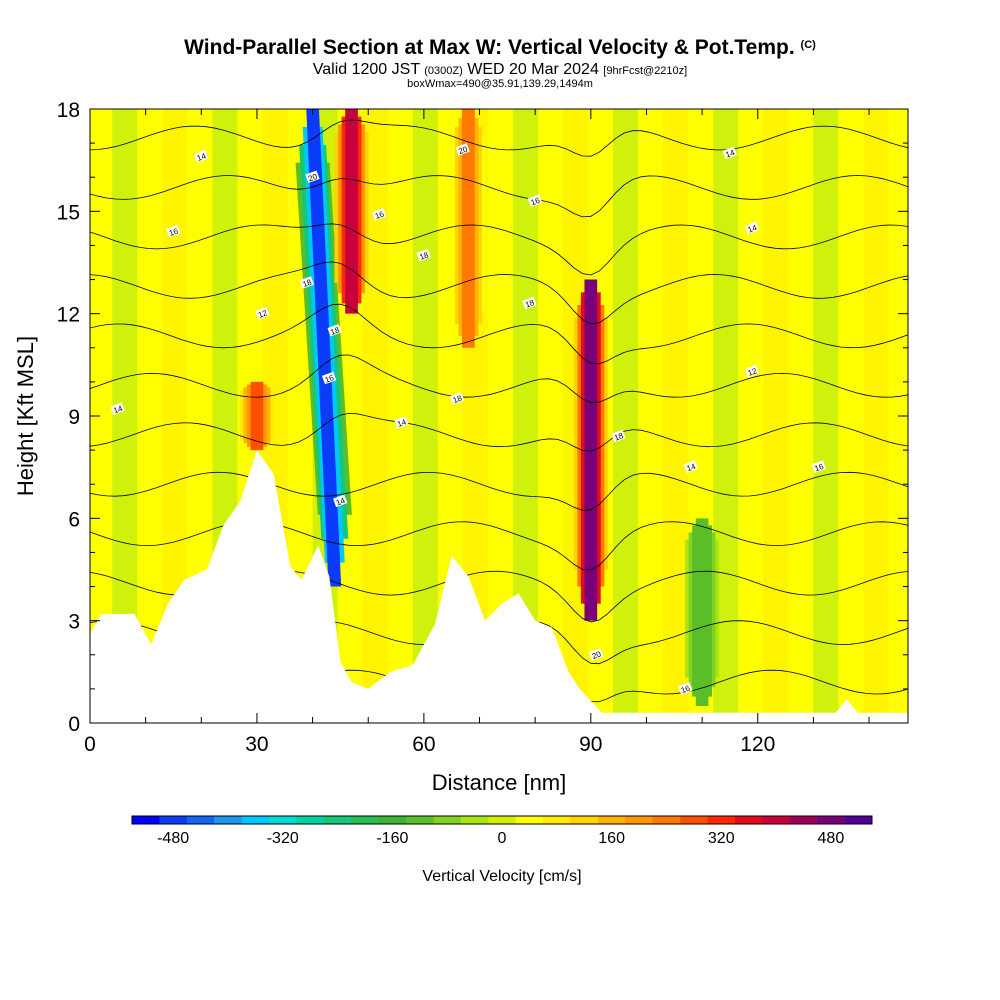  I want to click on colorbar-tick-label: -480, so click(173, 838).